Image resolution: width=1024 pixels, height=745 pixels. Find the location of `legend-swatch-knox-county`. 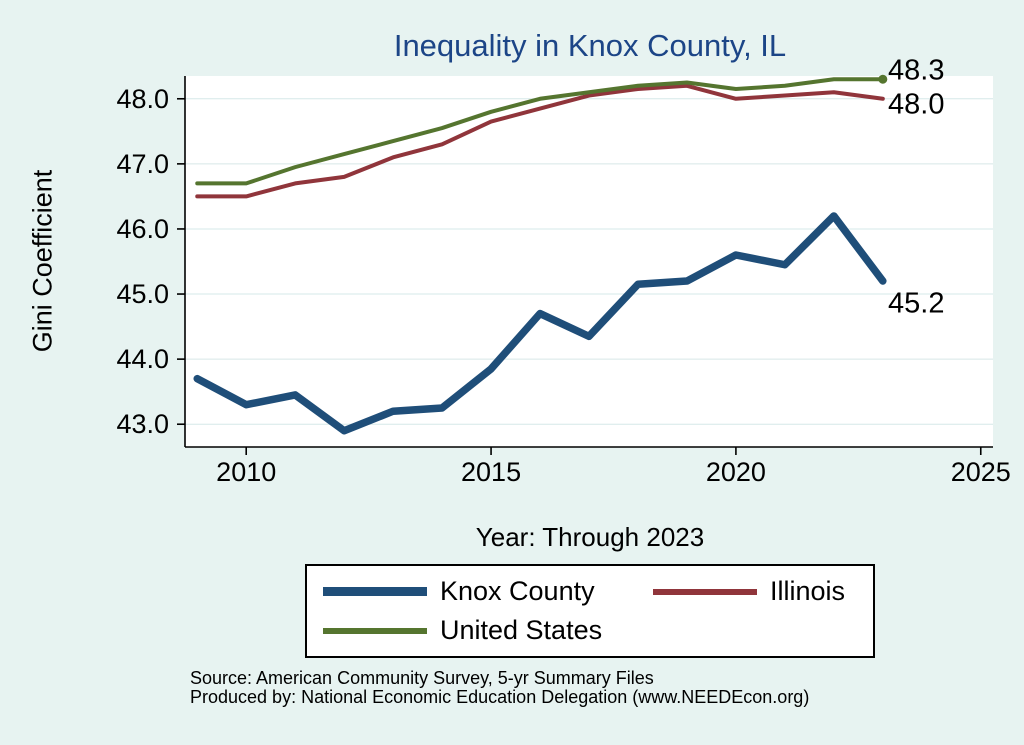

legend-swatch-knox-county is located at coordinates (375, 591).